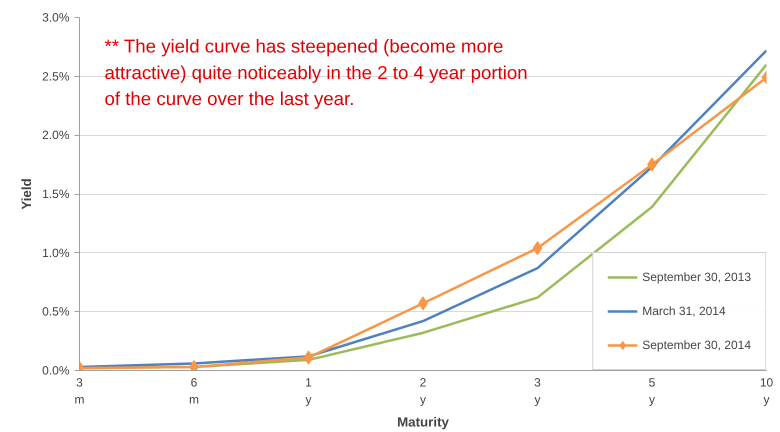  Describe the element at coordinates (56, 194) in the screenshot. I see `y-tick-label: 1.5%` at that location.